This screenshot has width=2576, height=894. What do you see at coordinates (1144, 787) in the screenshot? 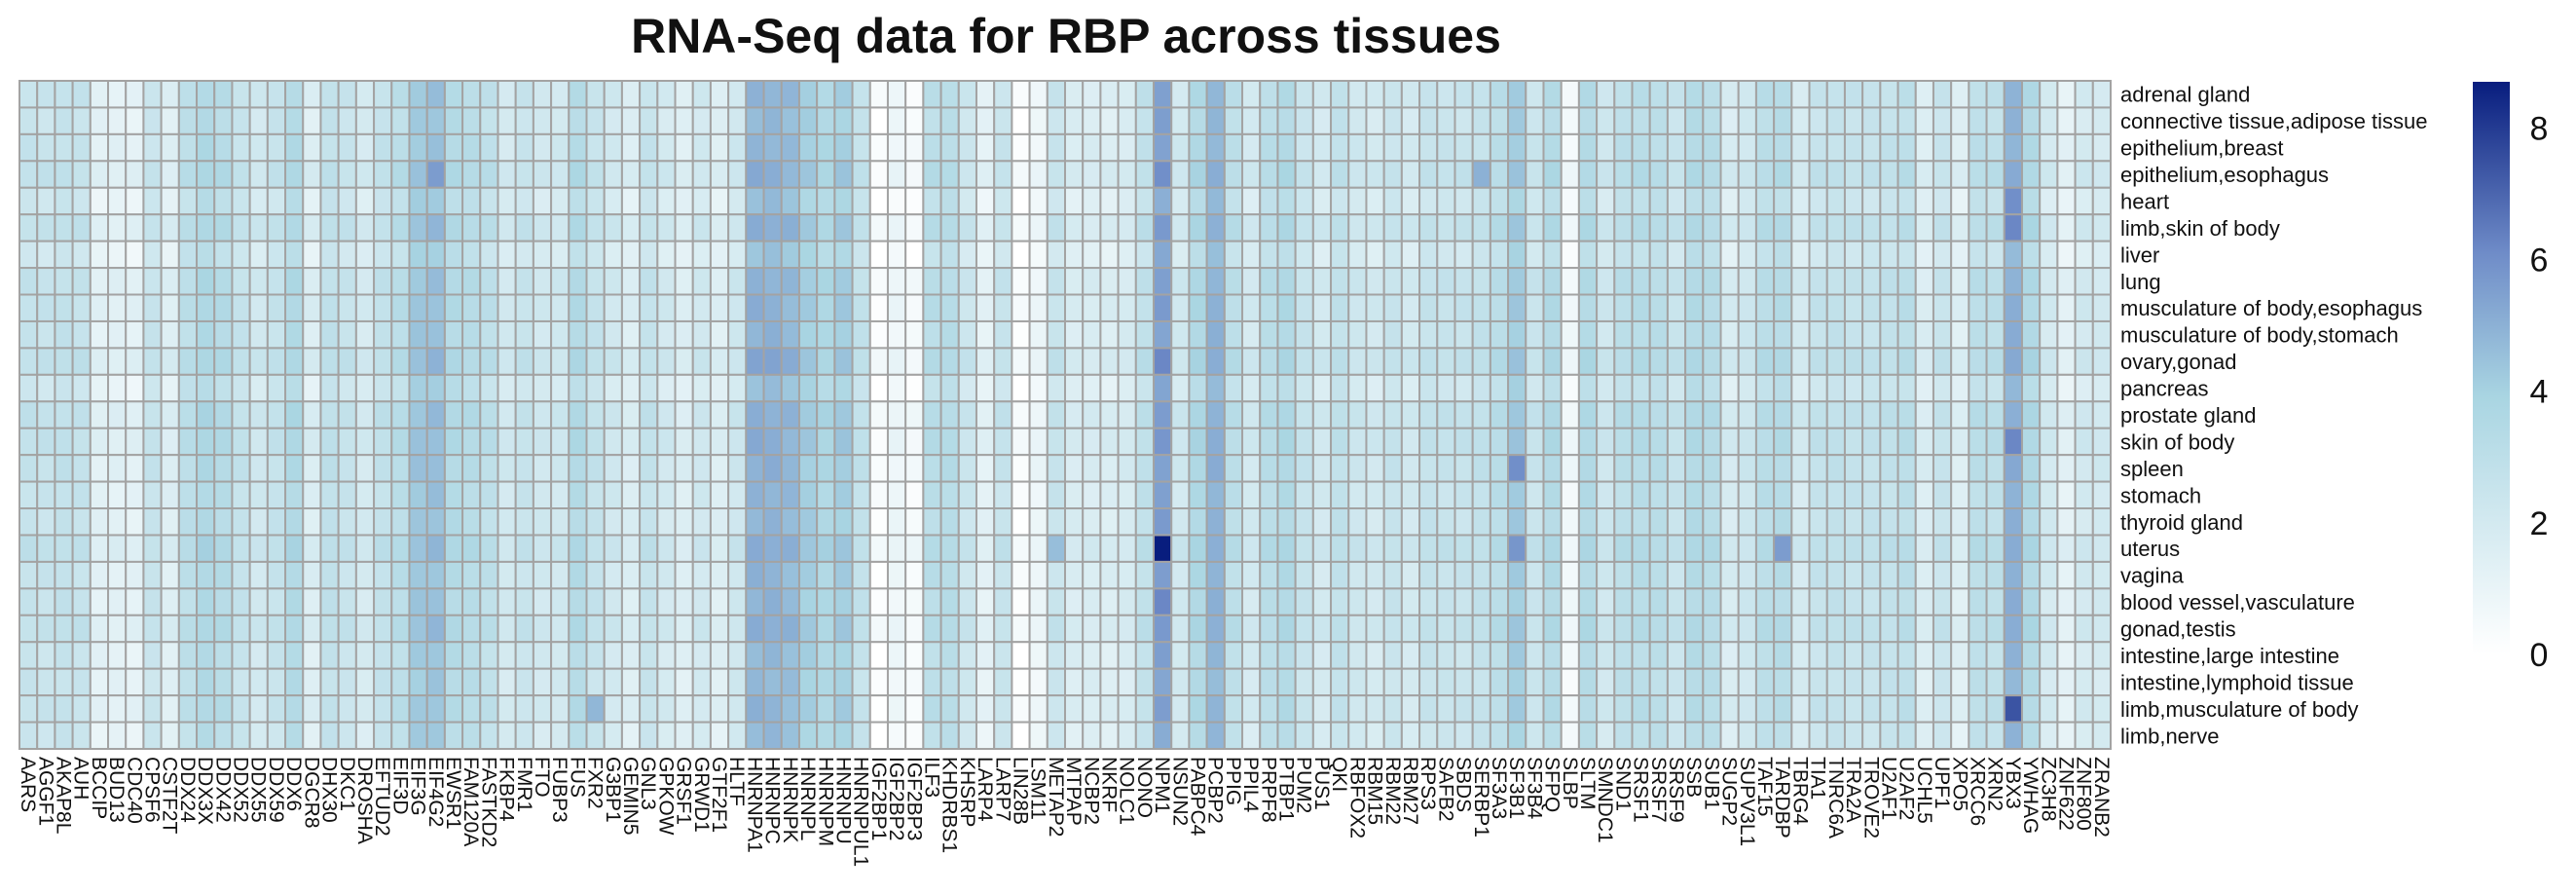
I see `column-label: NONO` at bounding box center [1144, 787].